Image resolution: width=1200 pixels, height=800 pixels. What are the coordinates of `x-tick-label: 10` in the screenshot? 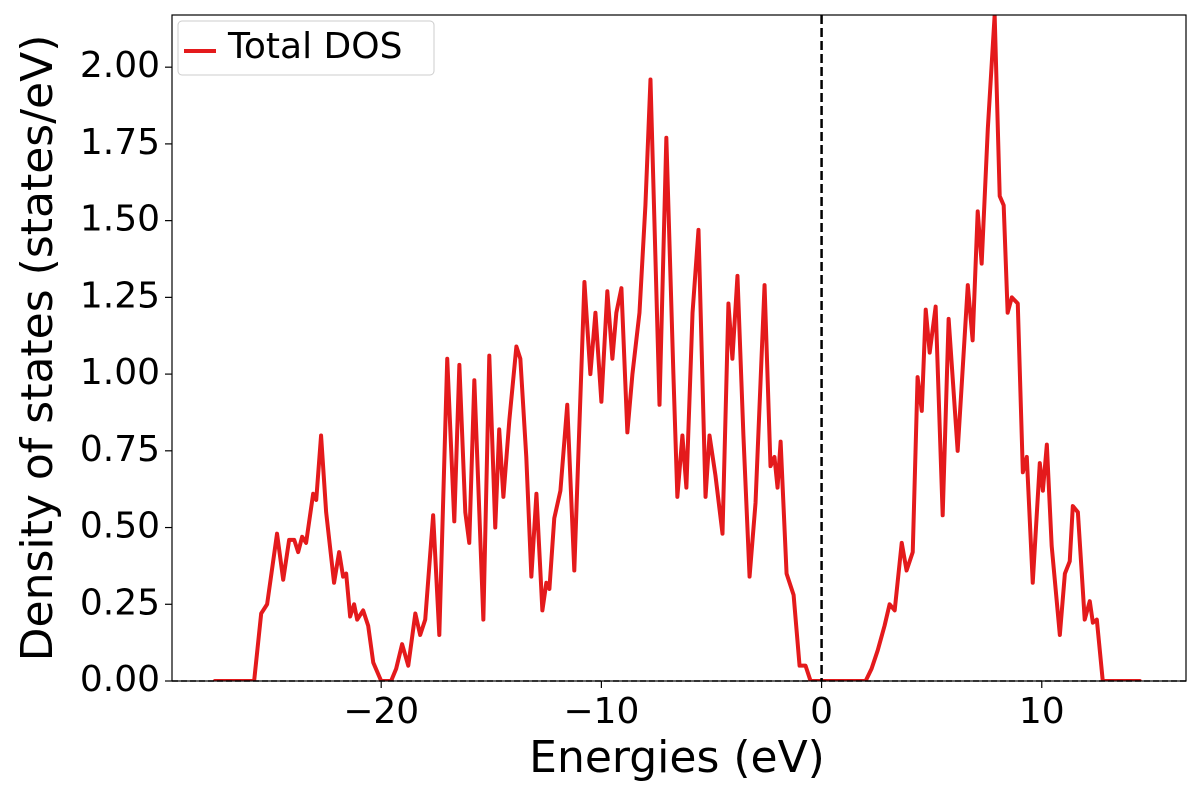 It's located at (1042, 711).